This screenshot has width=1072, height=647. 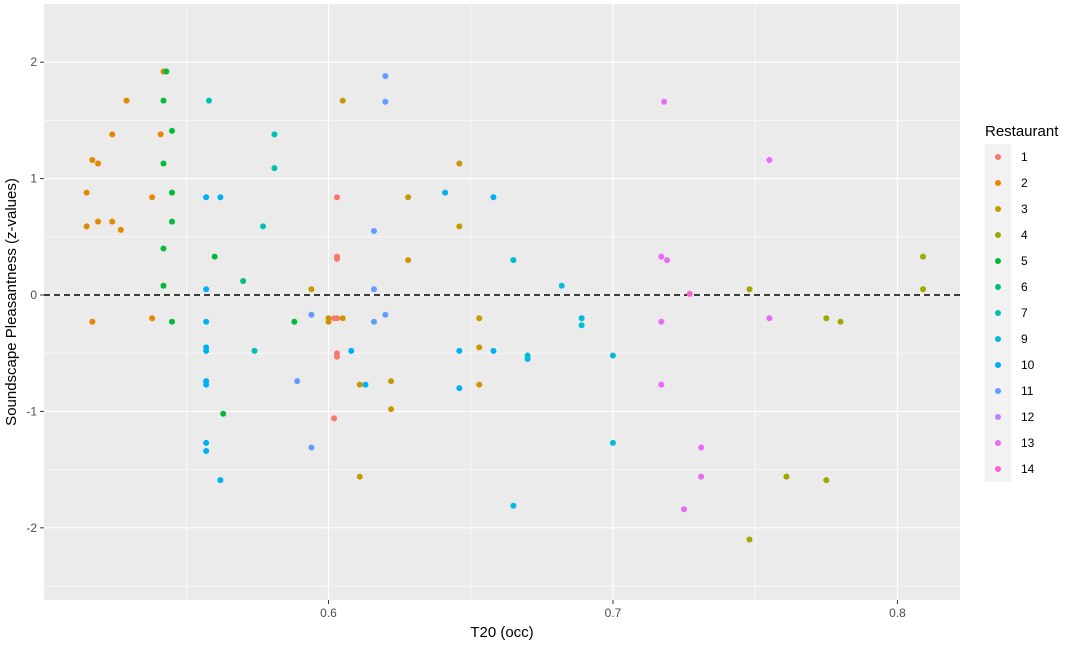 What do you see at coordinates (31, 411) in the screenshot?
I see `y-tick-label: -1` at bounding box center [31, 411].